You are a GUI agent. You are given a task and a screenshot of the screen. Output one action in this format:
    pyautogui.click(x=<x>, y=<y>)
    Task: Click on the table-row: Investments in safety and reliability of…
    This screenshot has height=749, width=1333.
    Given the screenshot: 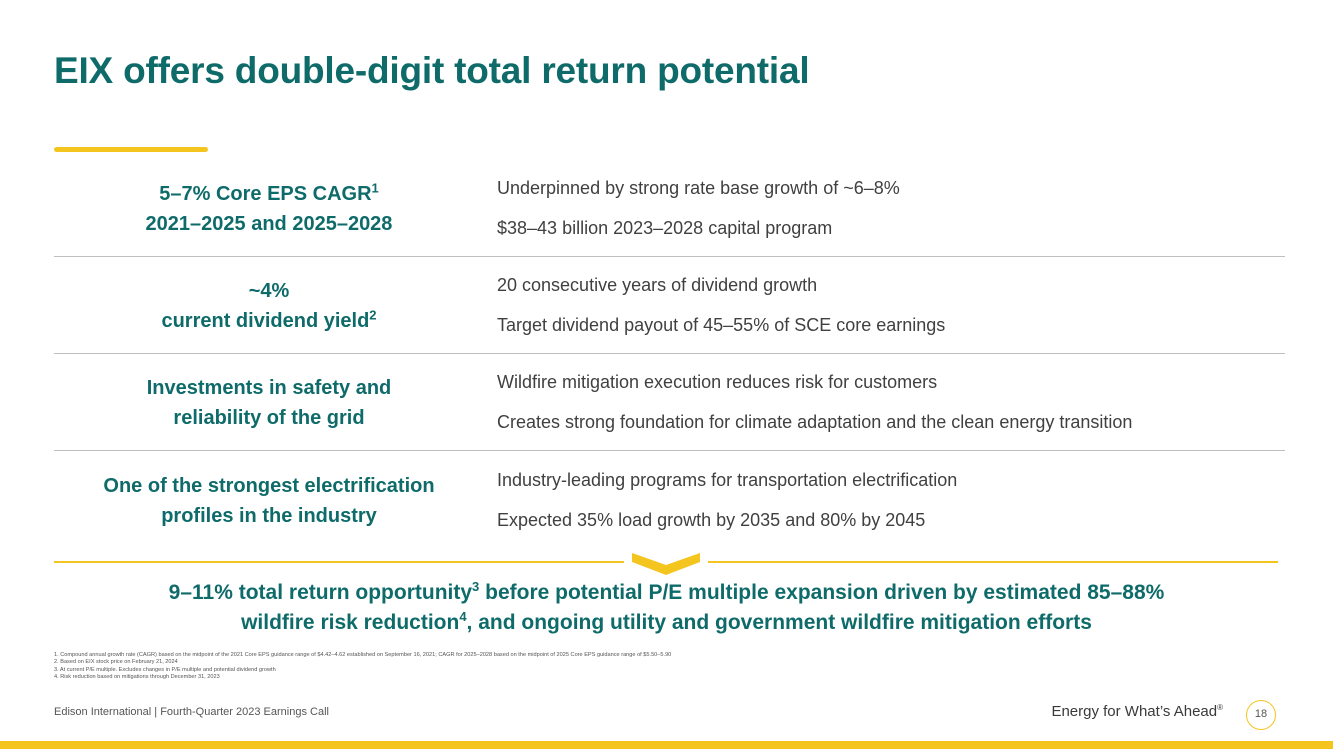 What is the action you would take?
    pyautogui.click(x=669, y=402)
    